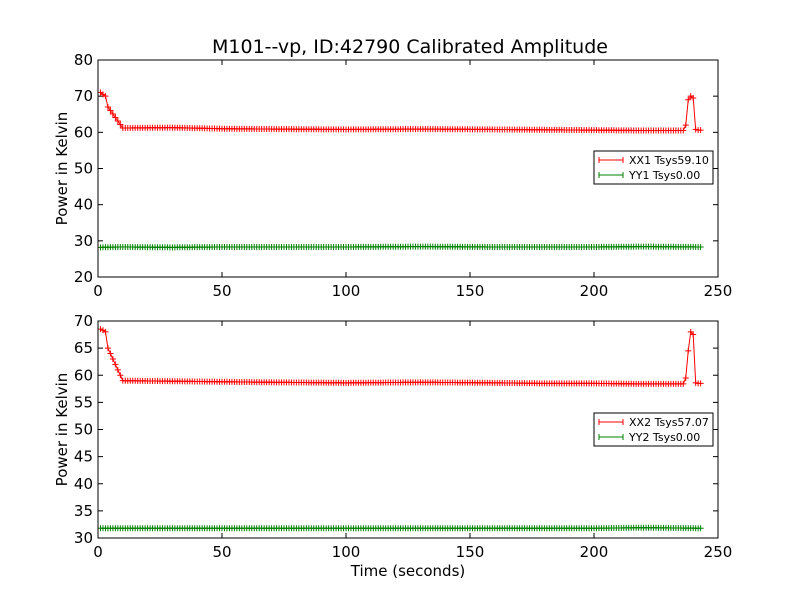 The image size is (800, 600). Describe the element at coordinates (83, 402) in the screenshot. I see `y-tick-label: 55` at that location.